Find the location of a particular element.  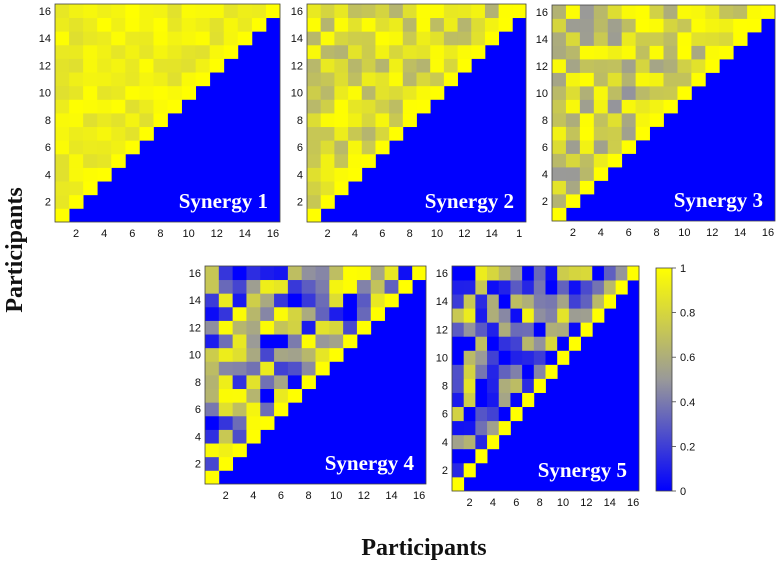

panel-frame is located at coordinates (416, 113).